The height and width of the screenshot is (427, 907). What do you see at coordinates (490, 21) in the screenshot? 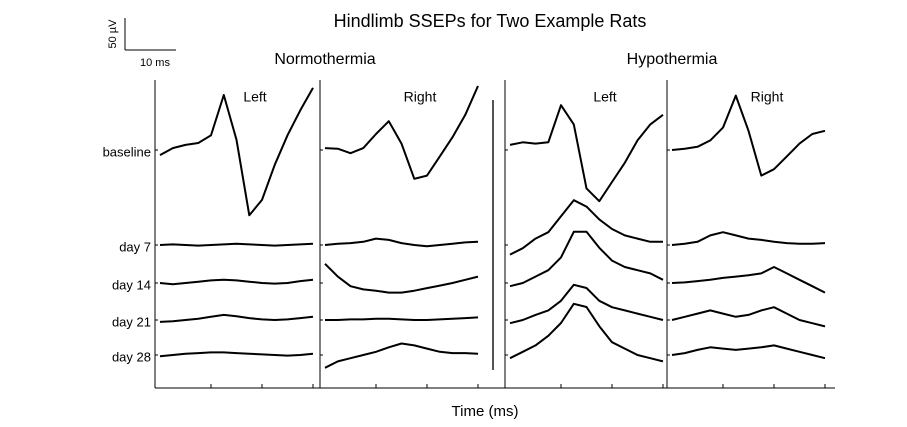
I see `chart-title: Hindlimb SSEPs for Two Example Rats` at bounding box center [490, 21].